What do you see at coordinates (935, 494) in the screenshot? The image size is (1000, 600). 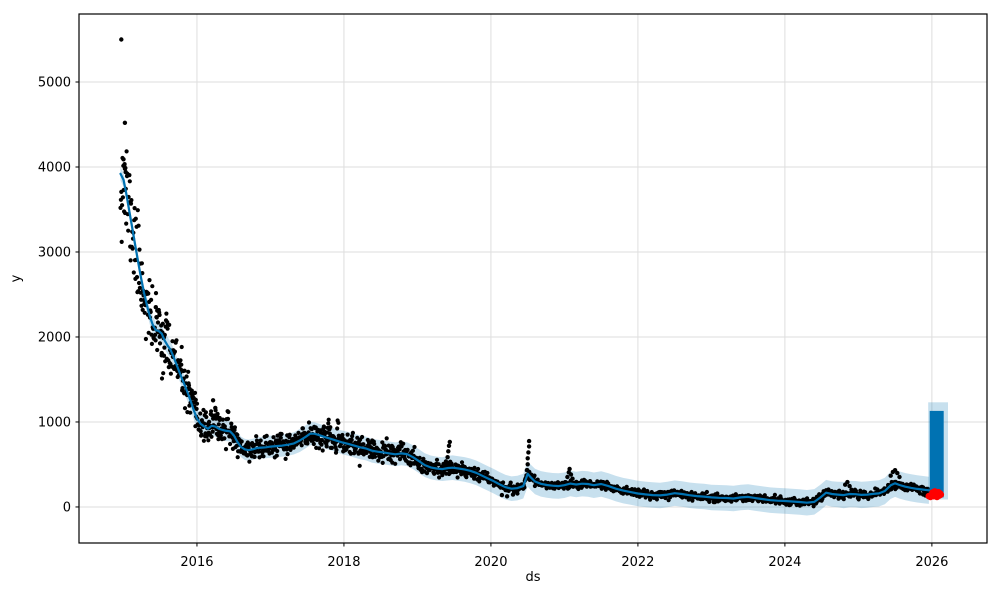 I see `future-points-red` at bounding box center [935, 494].